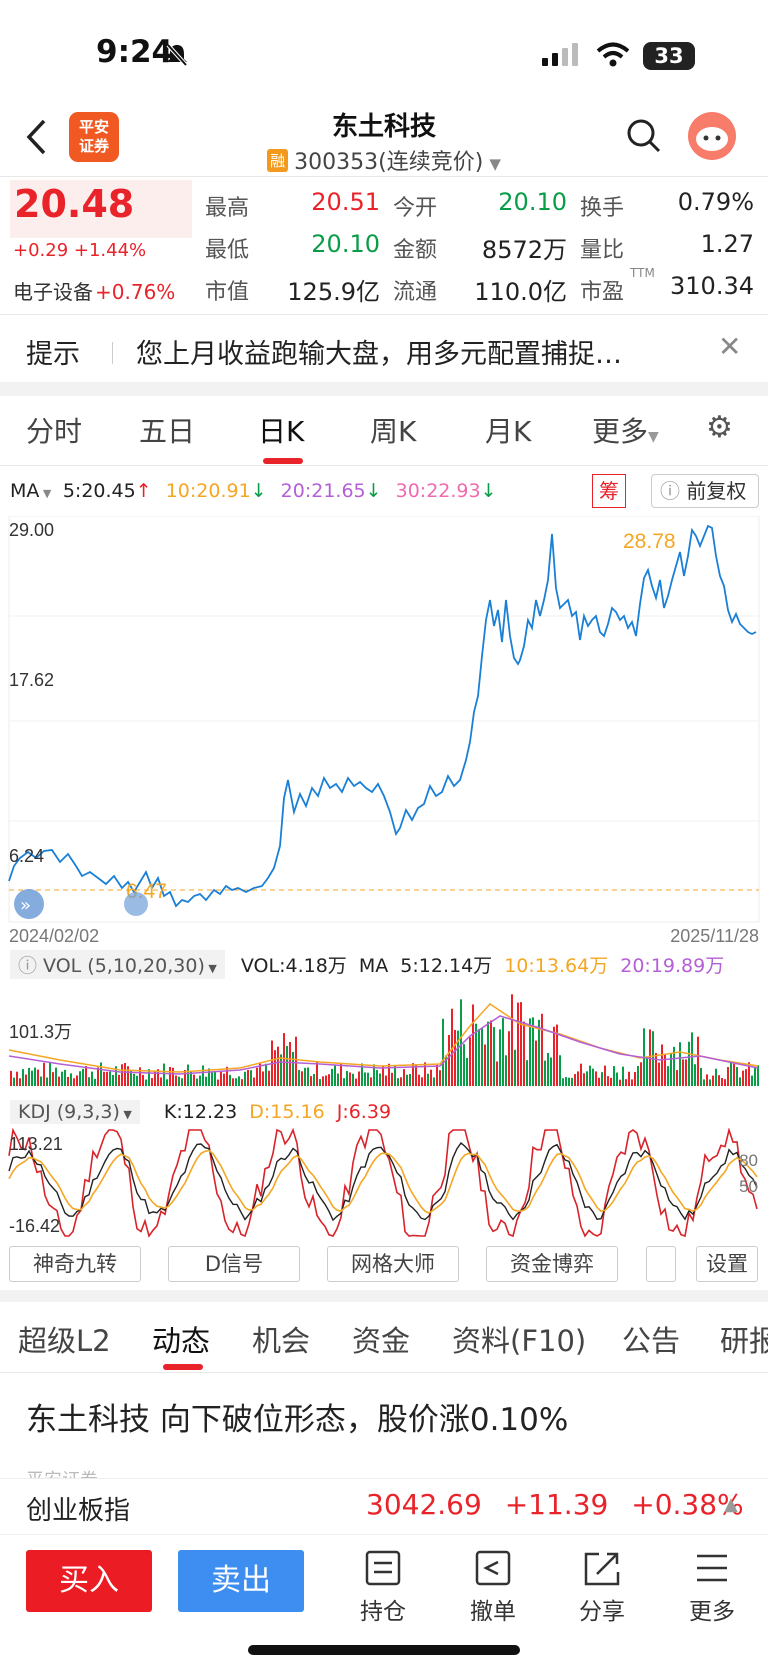 The width and height of the screenshot is (768, 1669). Describe the element at coordinates (234, 1264) in the screenshot. I see `indicator-button-d-signal: D信号` at that location.